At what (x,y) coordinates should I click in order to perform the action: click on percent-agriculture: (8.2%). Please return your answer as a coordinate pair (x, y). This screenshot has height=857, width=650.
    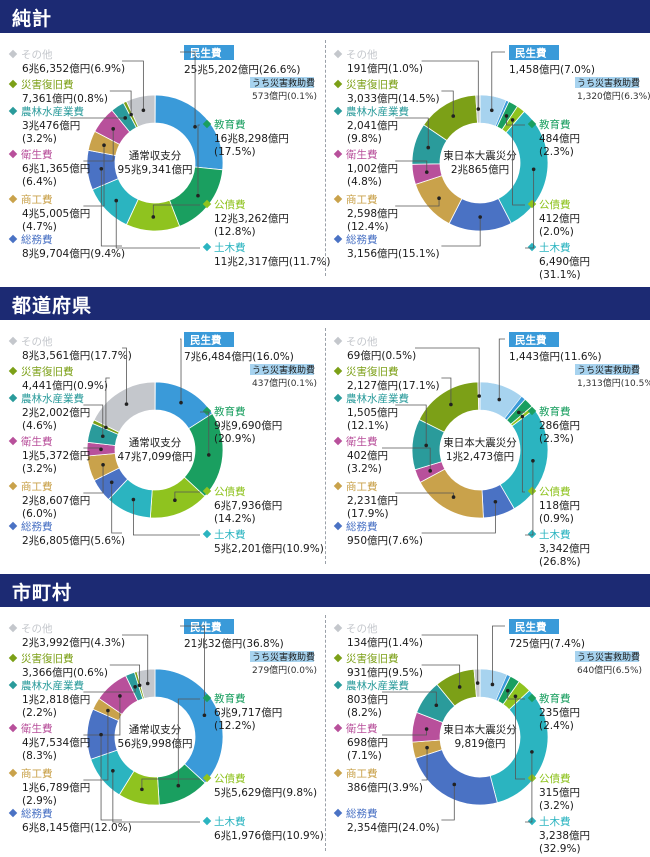
    Looking at the image, I should click on (364, 713).